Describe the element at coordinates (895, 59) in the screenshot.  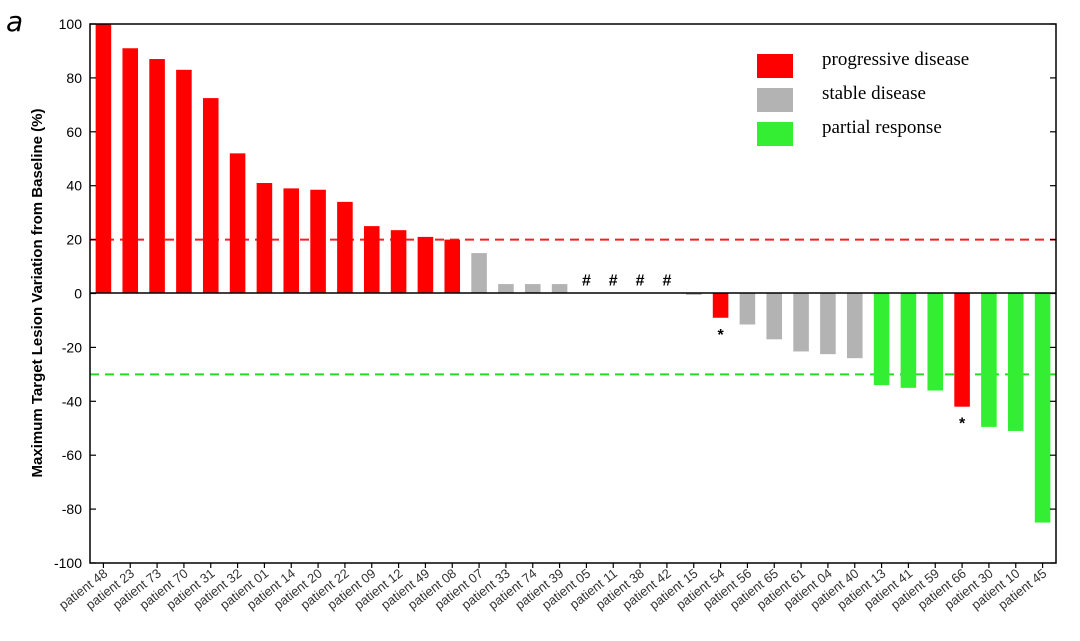
I see `legend-label: progressive disease` at that location.